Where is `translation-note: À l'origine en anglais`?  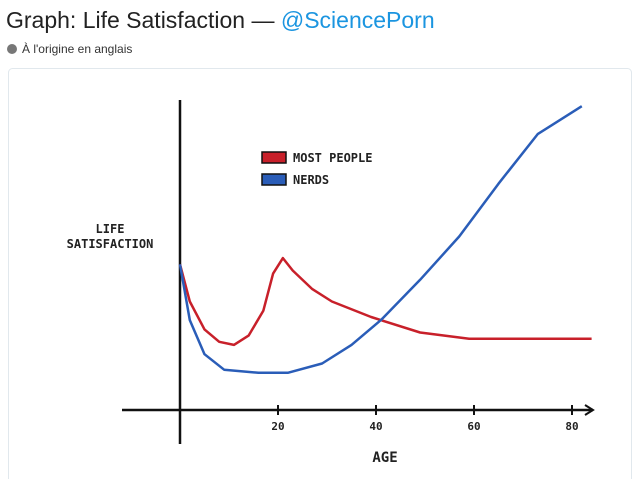 translation-note: À l'origine en anglais is located at coordinates (77, 48).